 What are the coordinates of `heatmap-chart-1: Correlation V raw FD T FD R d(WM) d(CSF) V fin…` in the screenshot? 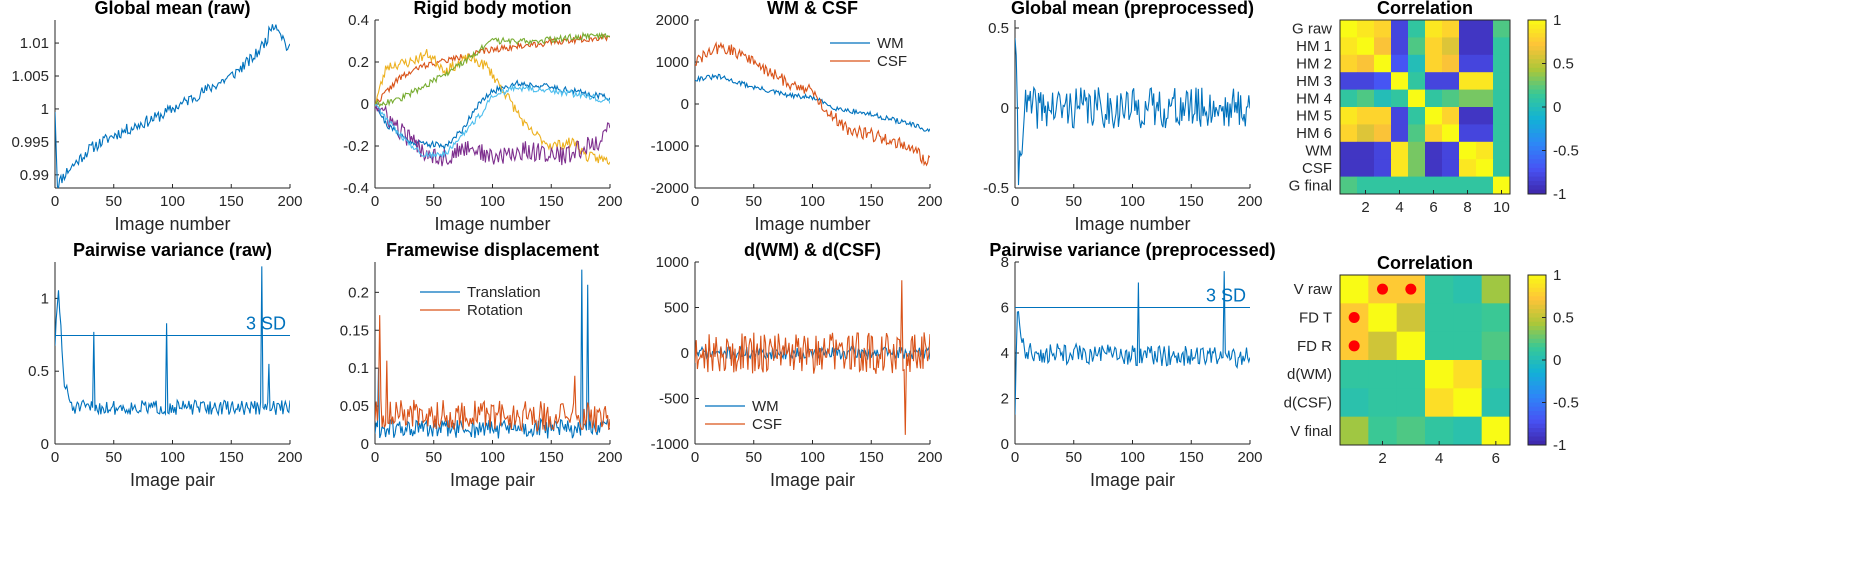 It's located at (1431, 360).